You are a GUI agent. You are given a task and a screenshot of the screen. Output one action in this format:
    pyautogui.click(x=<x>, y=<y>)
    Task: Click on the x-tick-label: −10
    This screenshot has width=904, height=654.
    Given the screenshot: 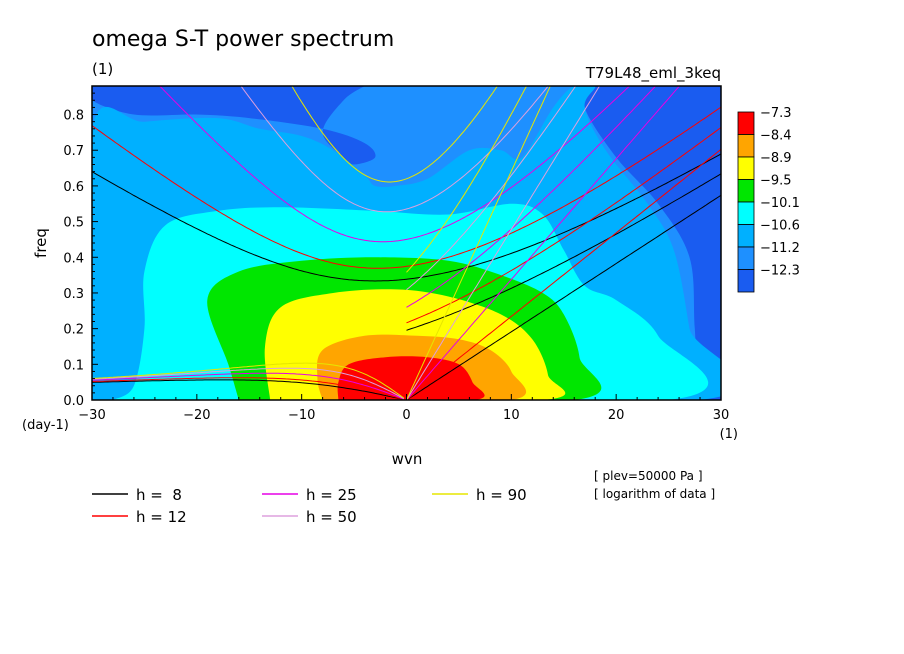 What is the action you would take?
    pyautogui.click(x=301, y=415)
    